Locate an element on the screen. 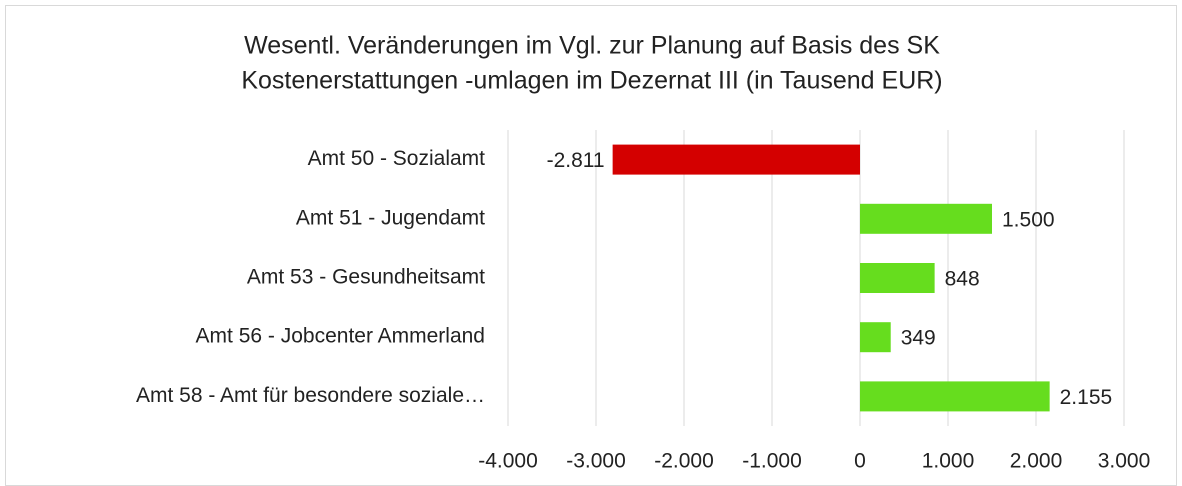  value-label: -2.811 is located at coordinates (576, 160).